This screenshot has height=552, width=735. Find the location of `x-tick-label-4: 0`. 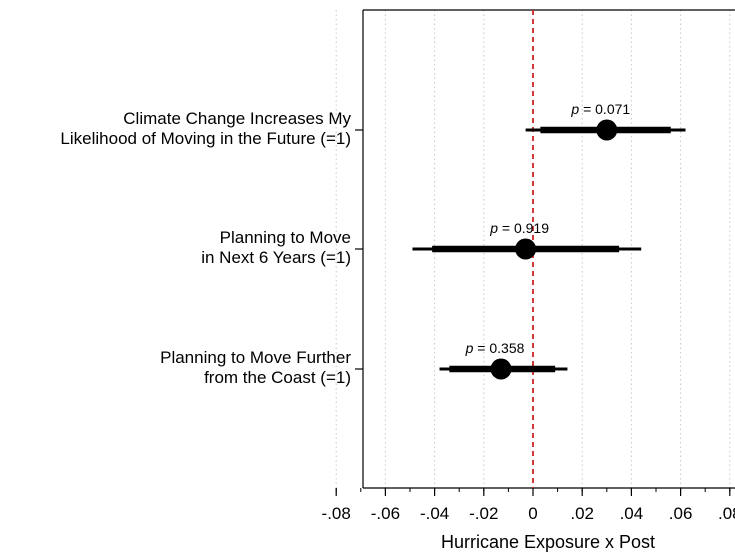

x-tick-label-4: 0 is located at coordinates (532, 513).